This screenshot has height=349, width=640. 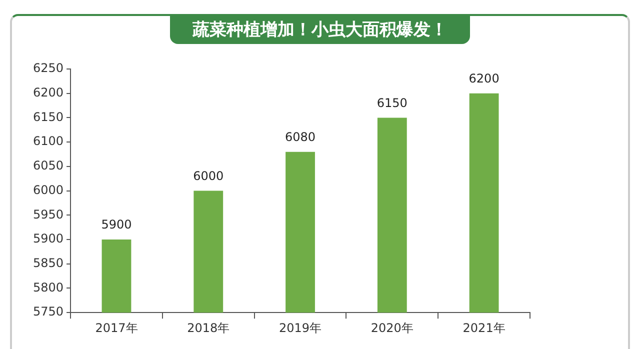 What do you see at coordinates (48, 141) in the screenshot?
I see `y-tick-label: 6100` at bounding box center [48, 141].